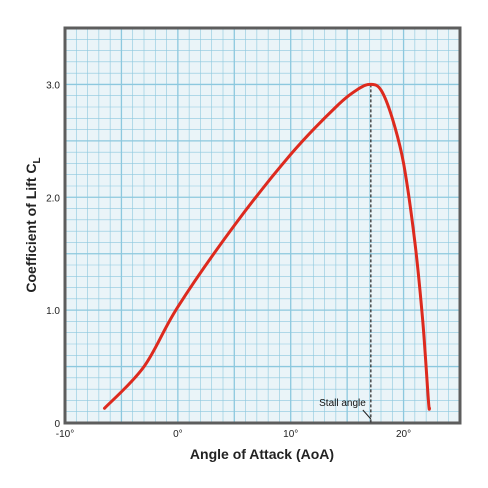 The width and height of the screenshot is (488, 488). I want to click on x-tick-label: 10°, so click(290, 434).